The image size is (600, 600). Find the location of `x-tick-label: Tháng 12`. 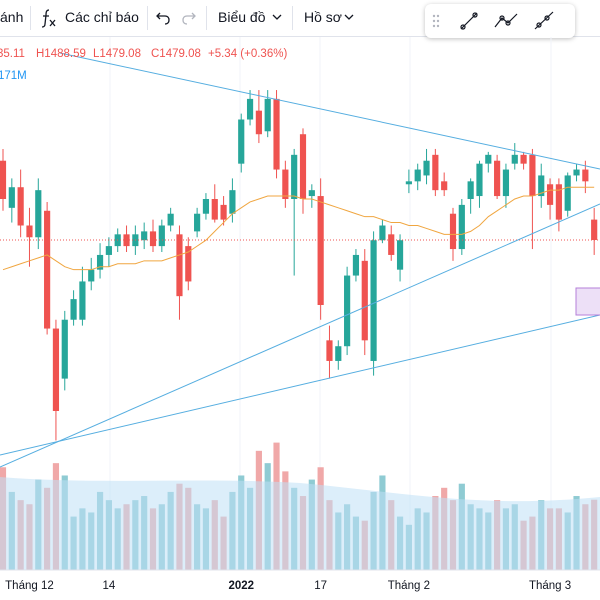

x-tick-label: Tháng 12 is located at coordinates (29, 586).